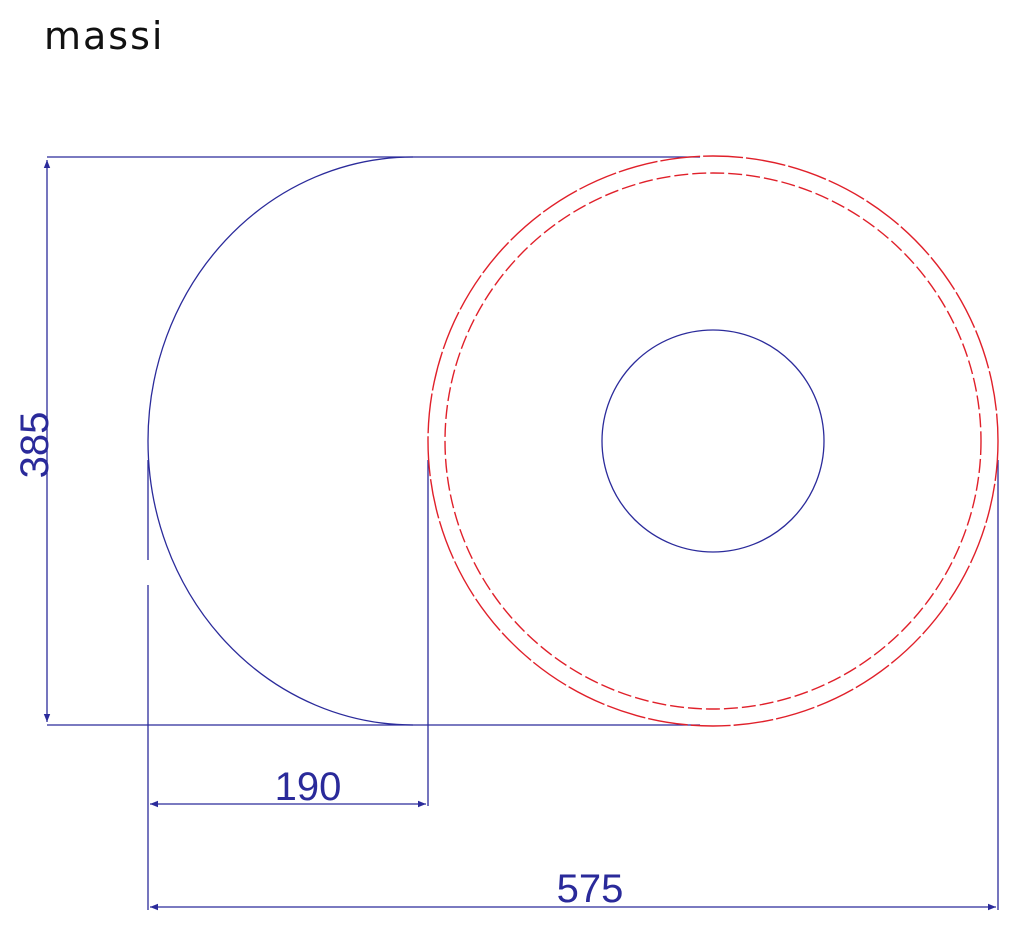 The width and height of the screenshot is (1020, 928). I want to click on total-width-dimension-label: 575, so click(590, 889).